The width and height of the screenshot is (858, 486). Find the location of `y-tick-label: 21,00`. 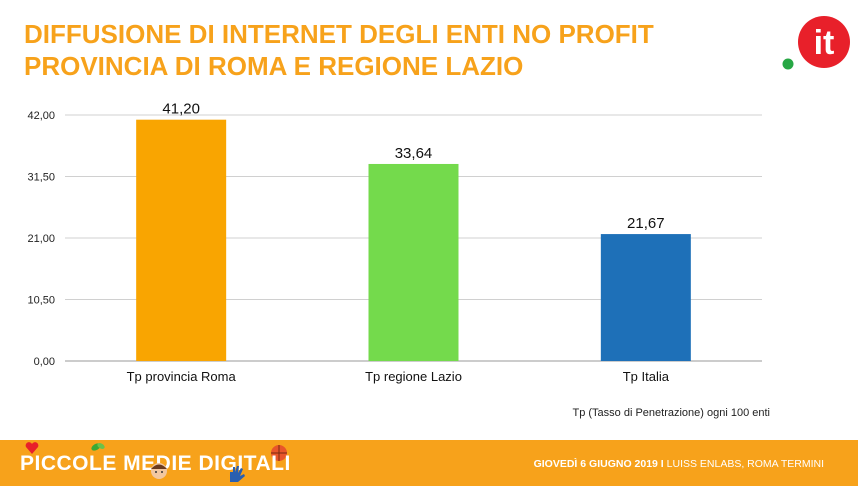

y-tick-label: 21,00 is located at coordinates (41, 239).